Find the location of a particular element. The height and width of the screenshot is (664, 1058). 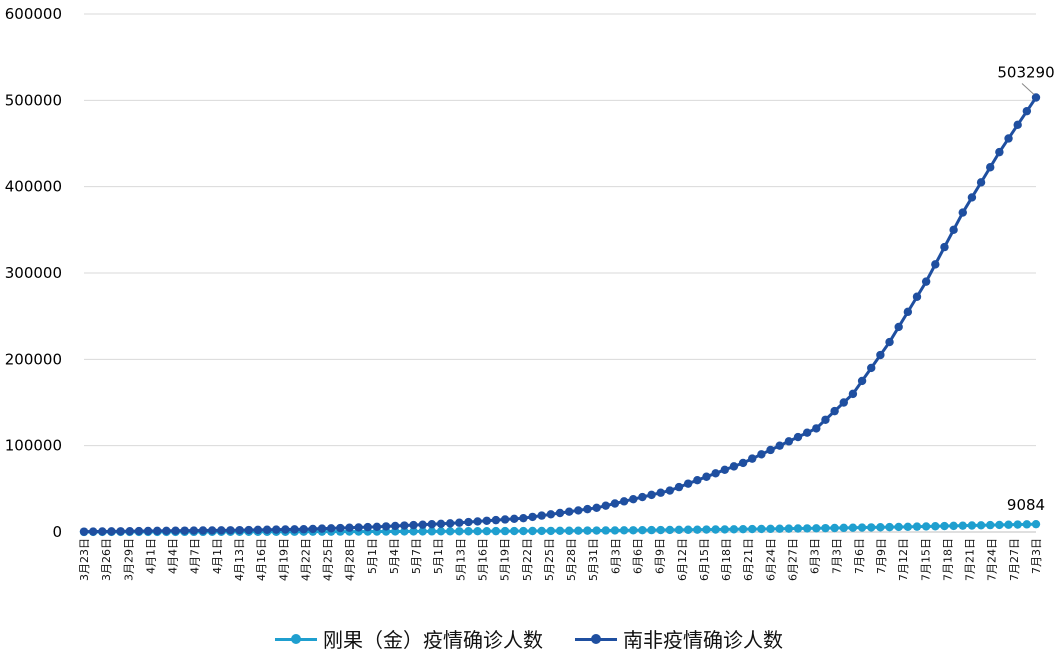

legend-label-south-africa: 南非疫情确诊人数 is located at coordinates (703, 640).